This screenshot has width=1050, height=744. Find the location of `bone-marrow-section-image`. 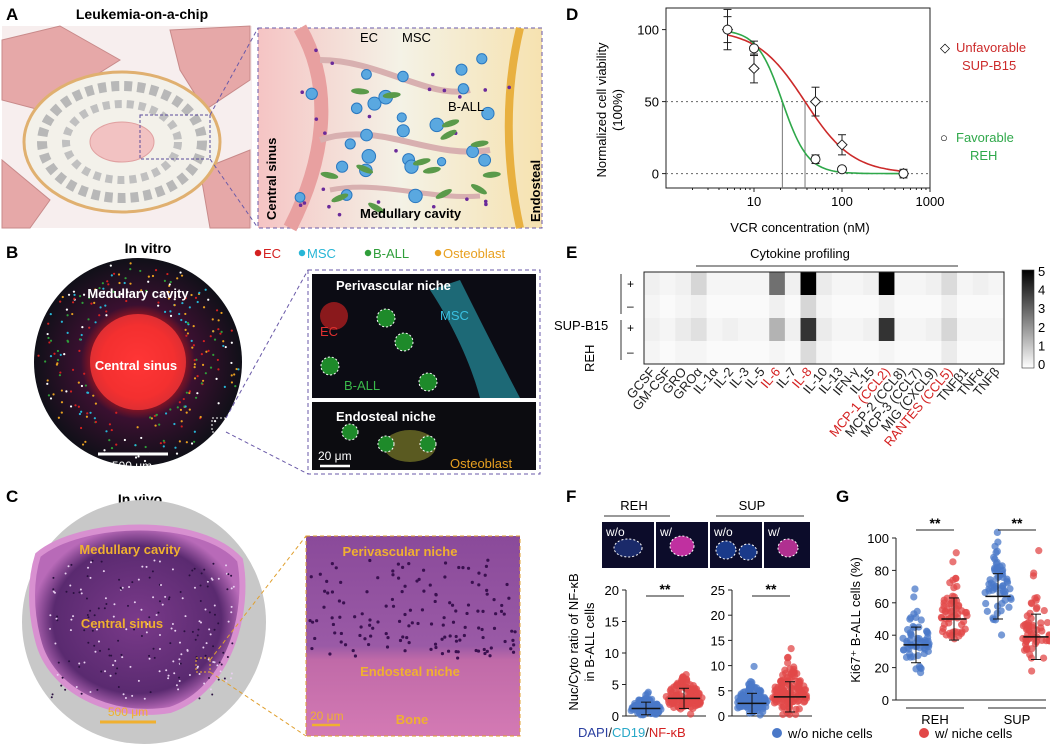

bone-marrow-section-image is located at coordinates (137, 619).